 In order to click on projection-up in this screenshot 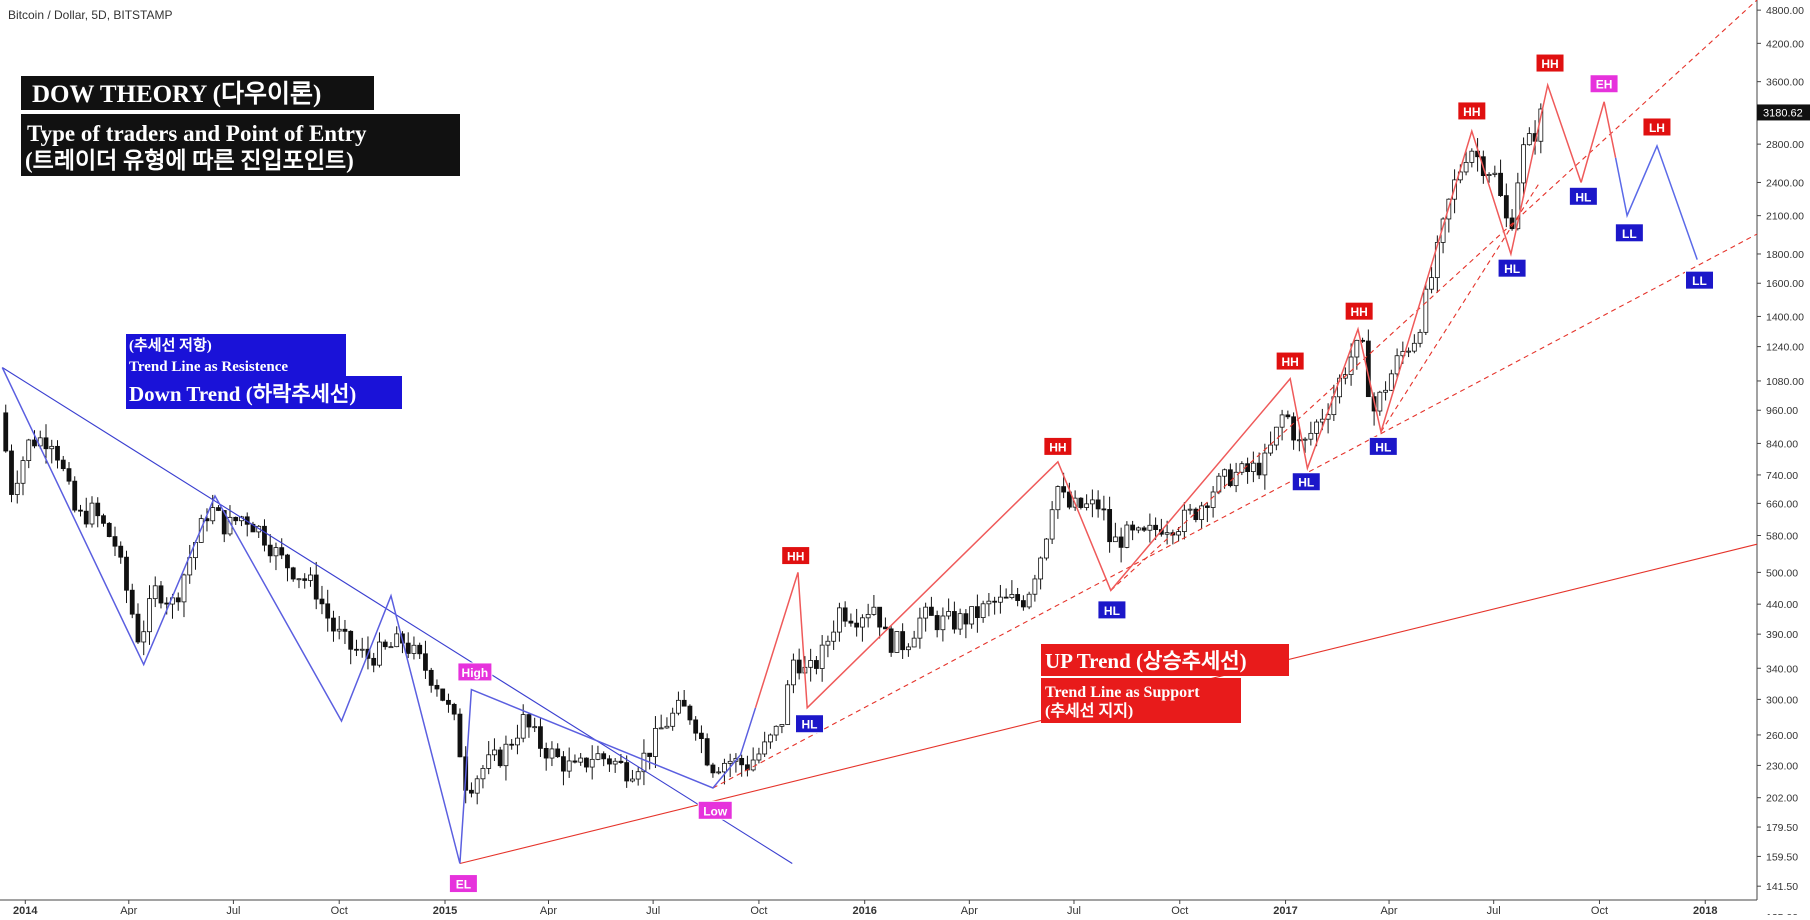, I will do `click(1598, 142)`.